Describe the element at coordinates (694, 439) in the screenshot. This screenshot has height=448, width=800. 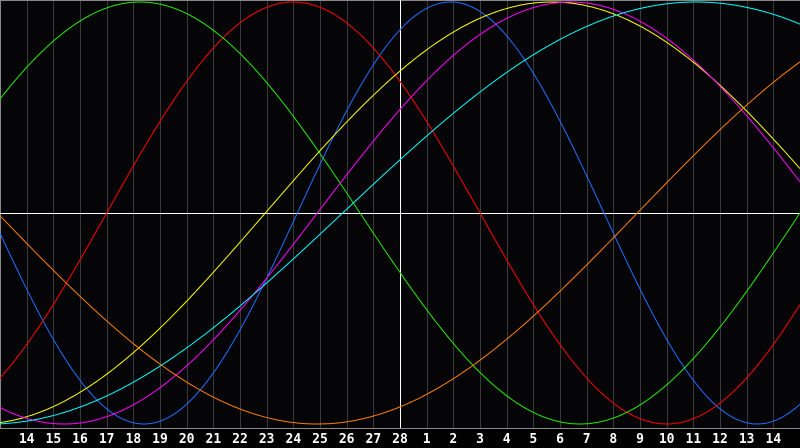
I see `x-tick-label: 11` at that location.